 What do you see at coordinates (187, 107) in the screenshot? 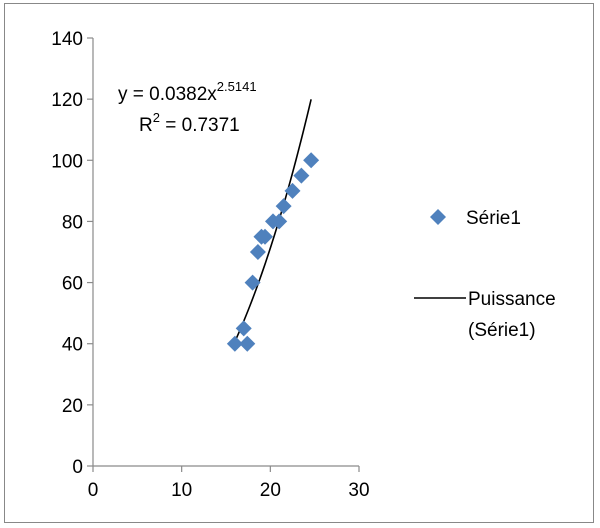
I see `trendline-equation: y = 0.0382x2.5141 R2 = 0.7371` at bounding box center [187, 107].